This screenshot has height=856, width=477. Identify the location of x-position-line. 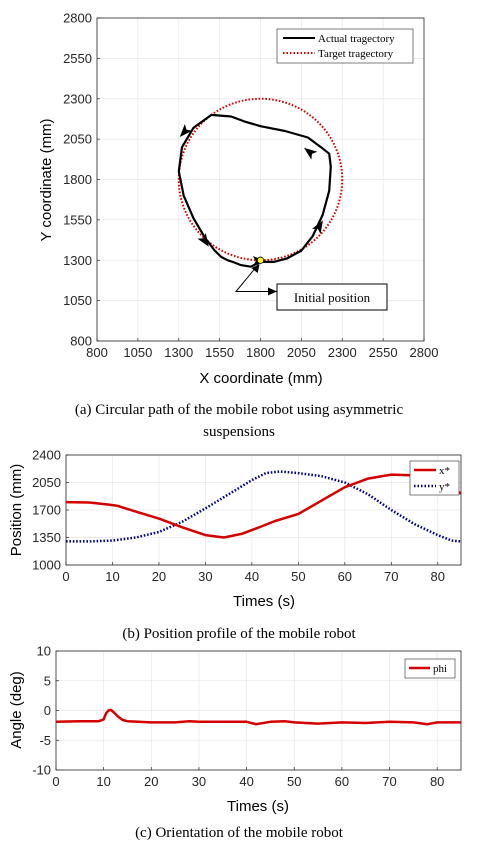
(263, 506).